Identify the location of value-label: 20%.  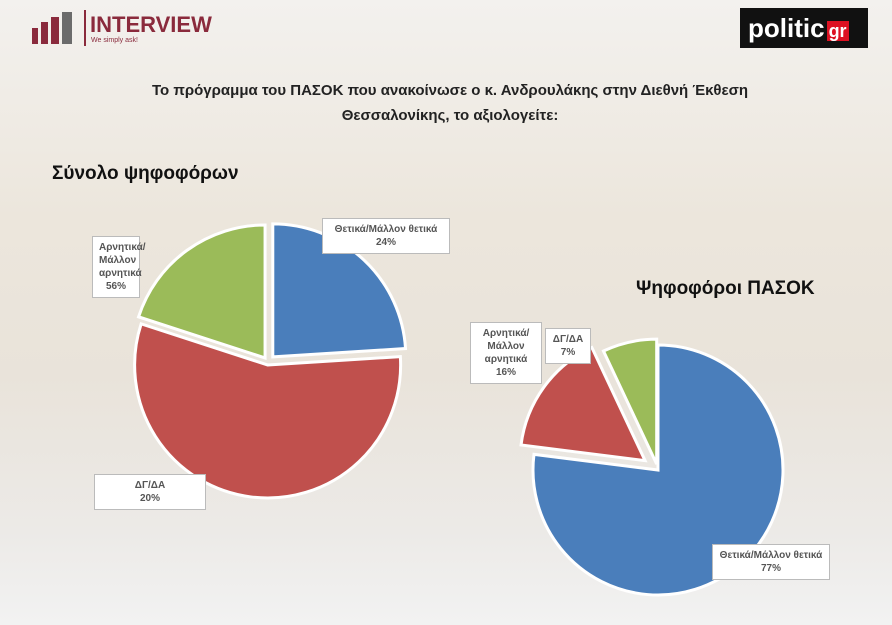
(149, 498).